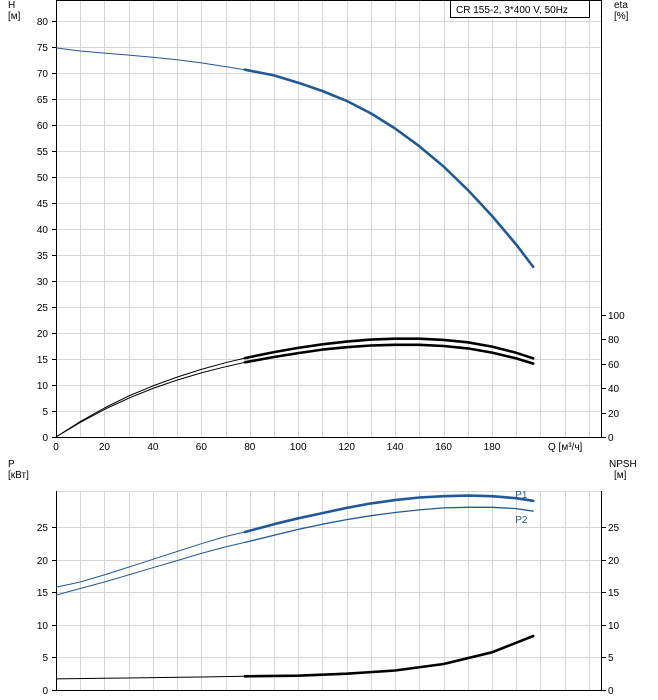  Describe the element at coordinates (512, 10) in the screenshot. I see `legend-title: CR 155-2, 3*400 V, 50Hz` at that location.